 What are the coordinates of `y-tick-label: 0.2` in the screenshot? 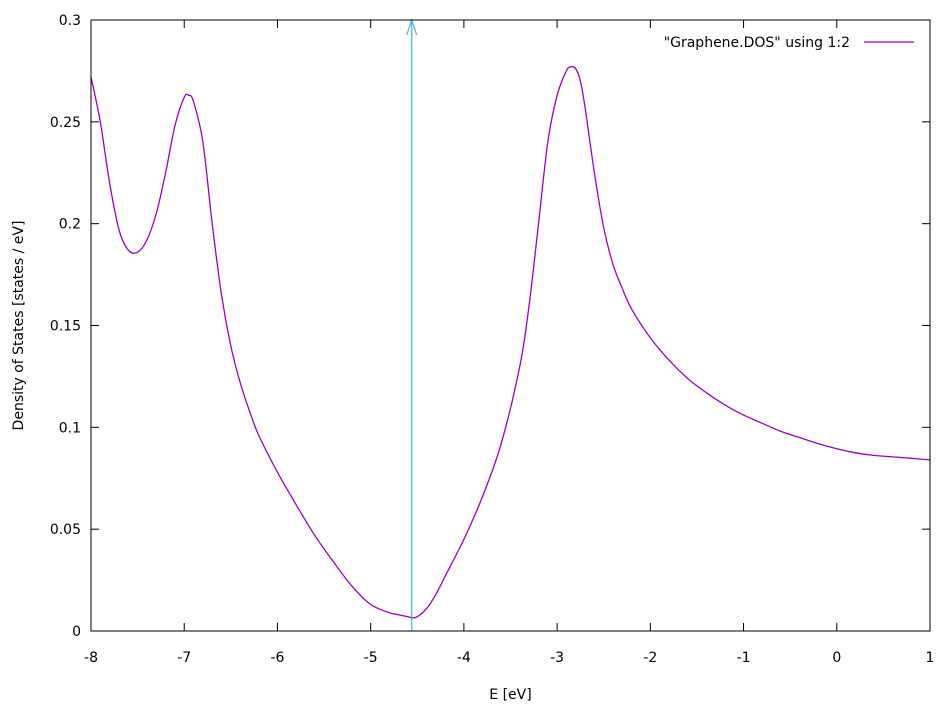 It's located at (70, 225).